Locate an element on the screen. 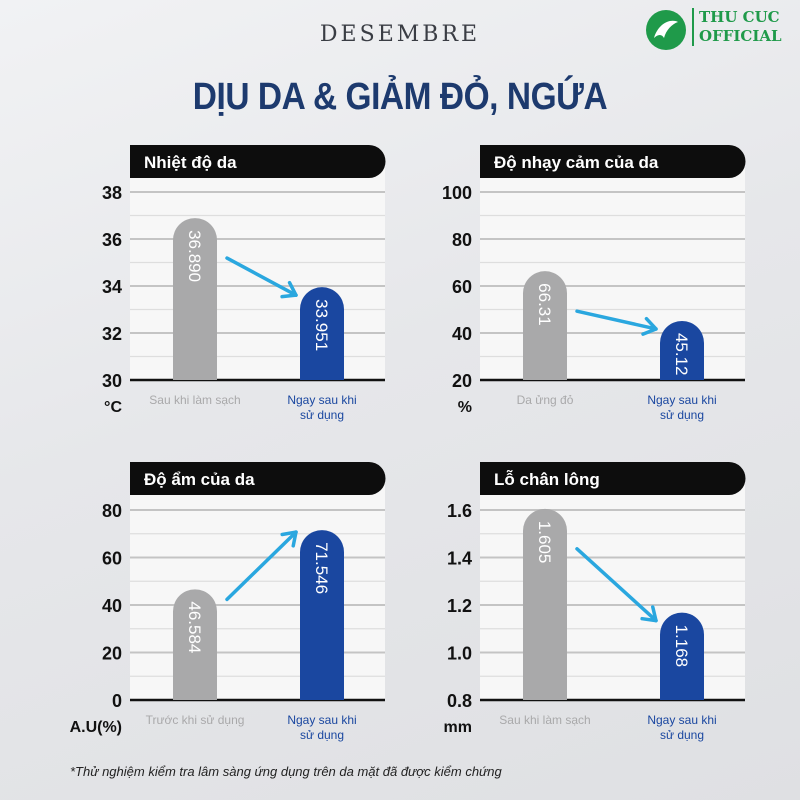  bar-value-label: 33.951 is located at coordinates (321, 325).